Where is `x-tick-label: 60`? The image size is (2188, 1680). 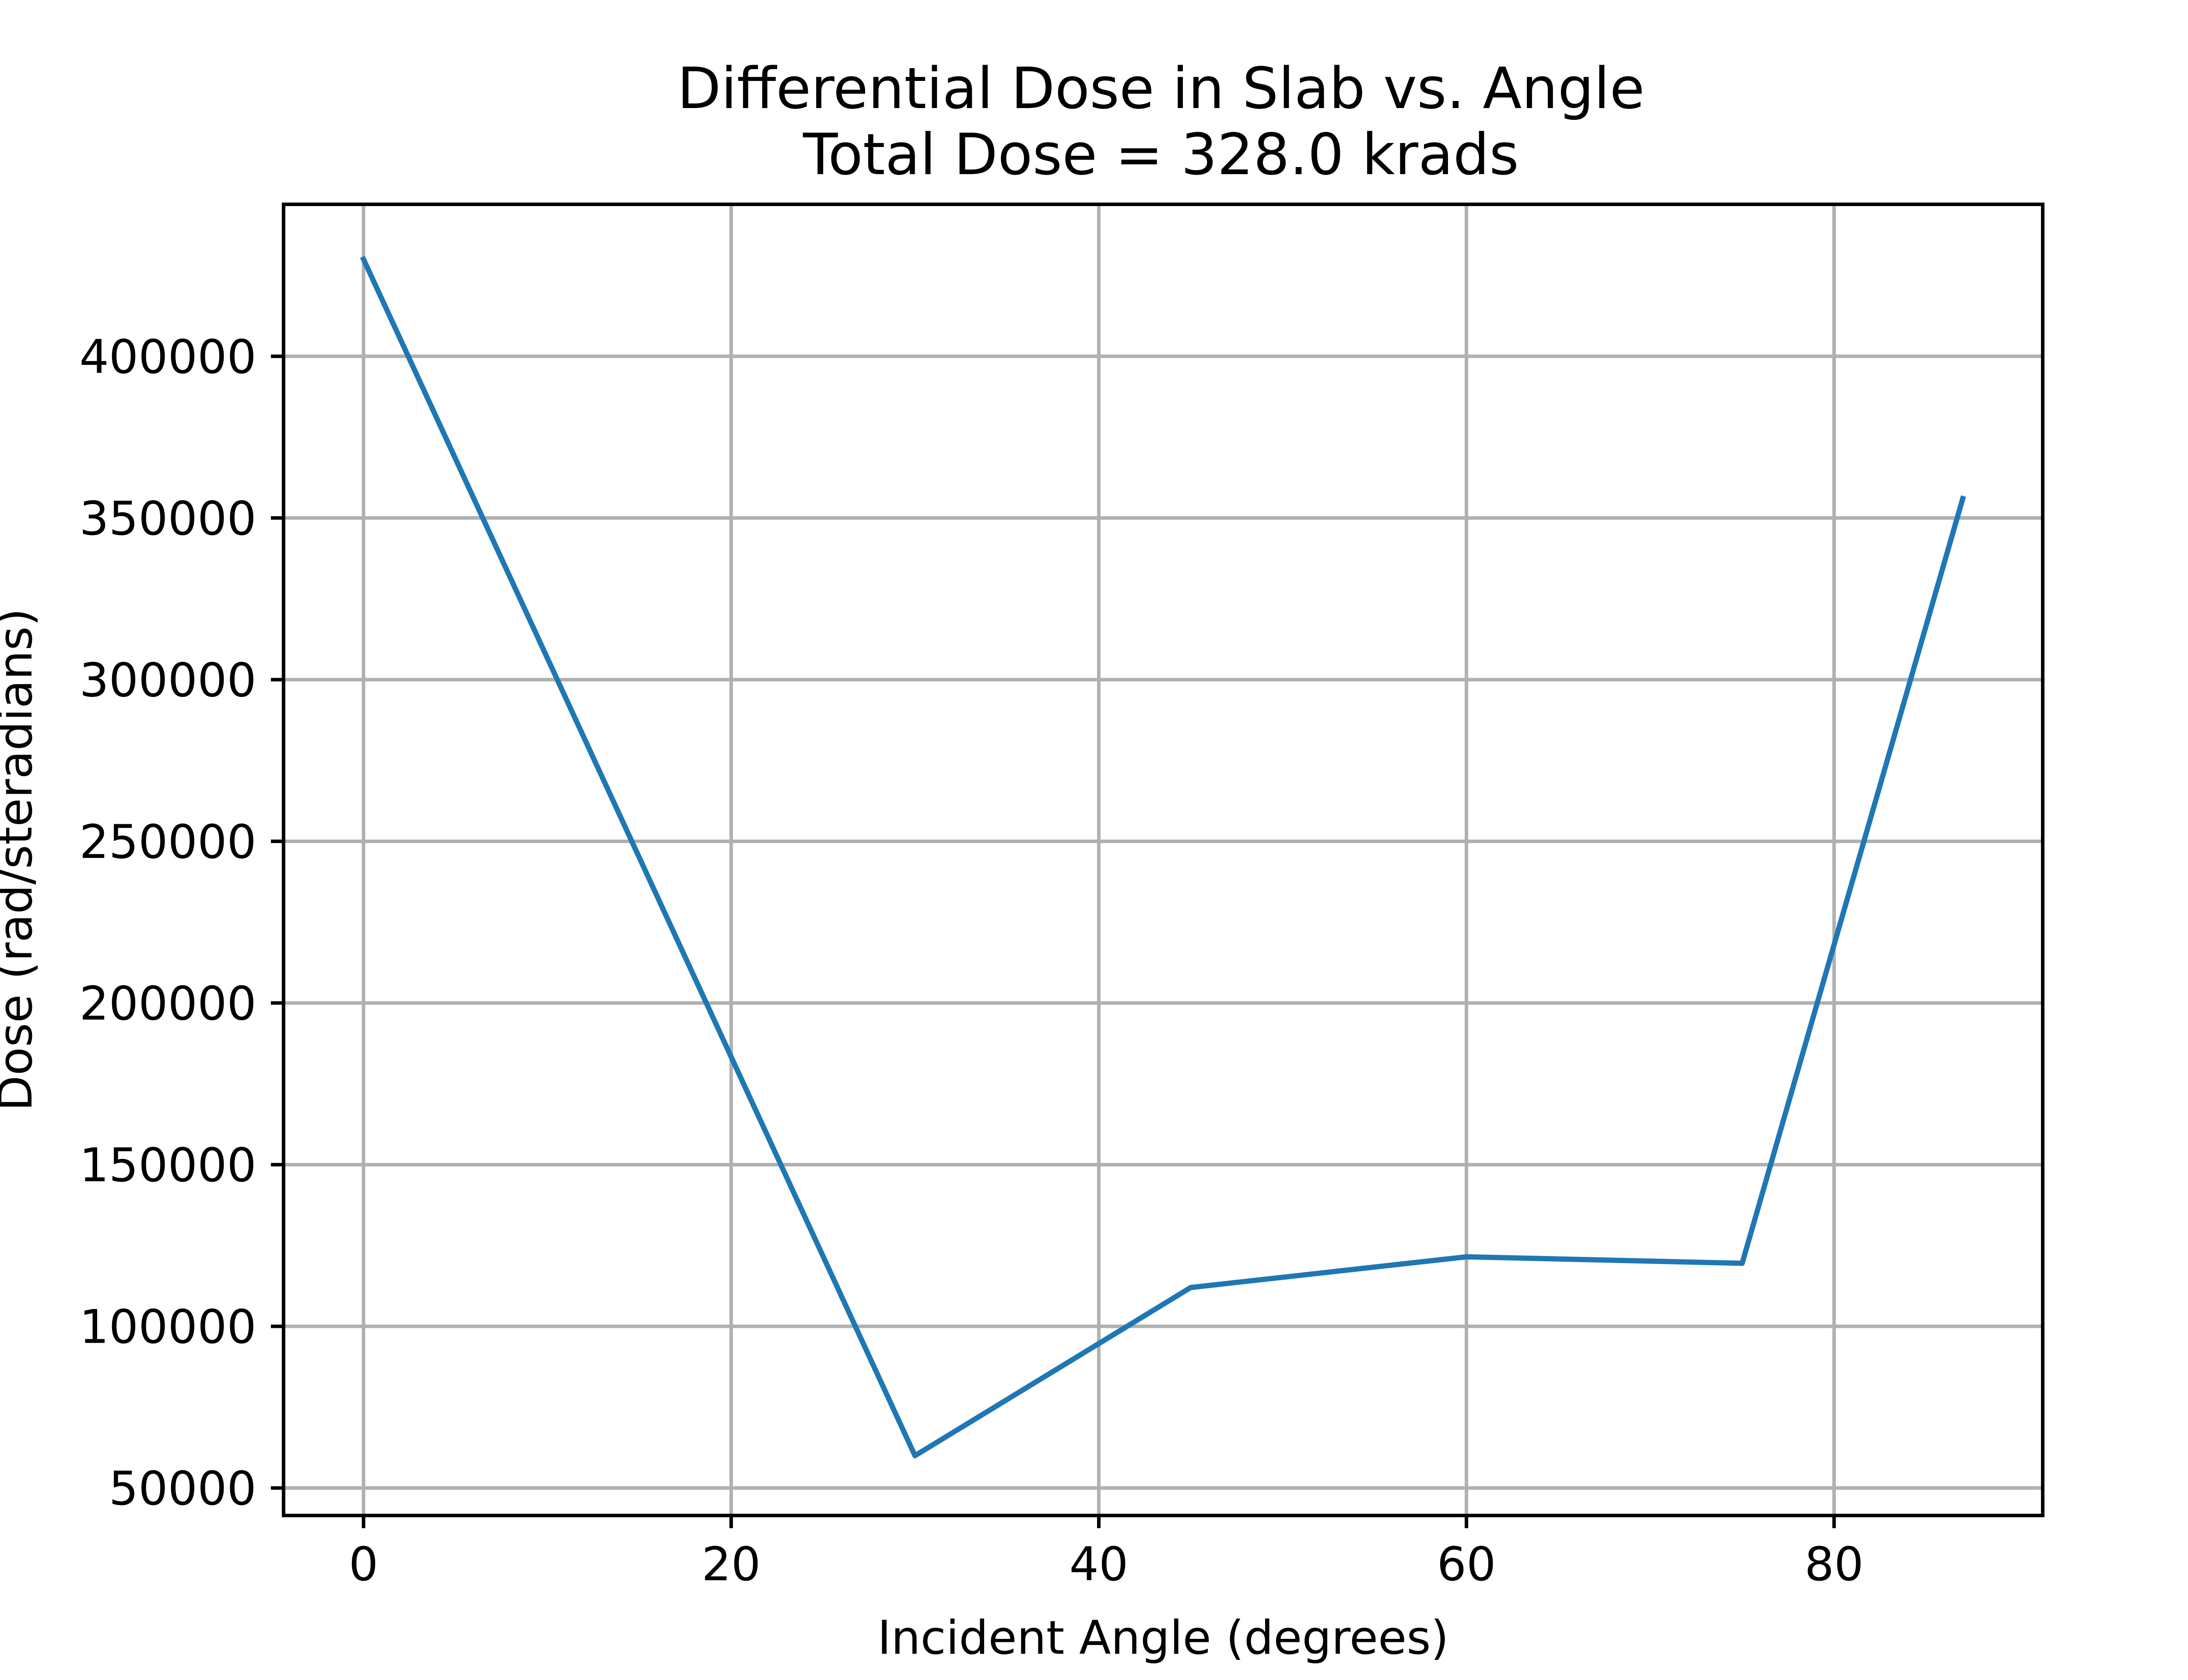 x-tick-label: 60 is located at coordinates (1466, 1564).